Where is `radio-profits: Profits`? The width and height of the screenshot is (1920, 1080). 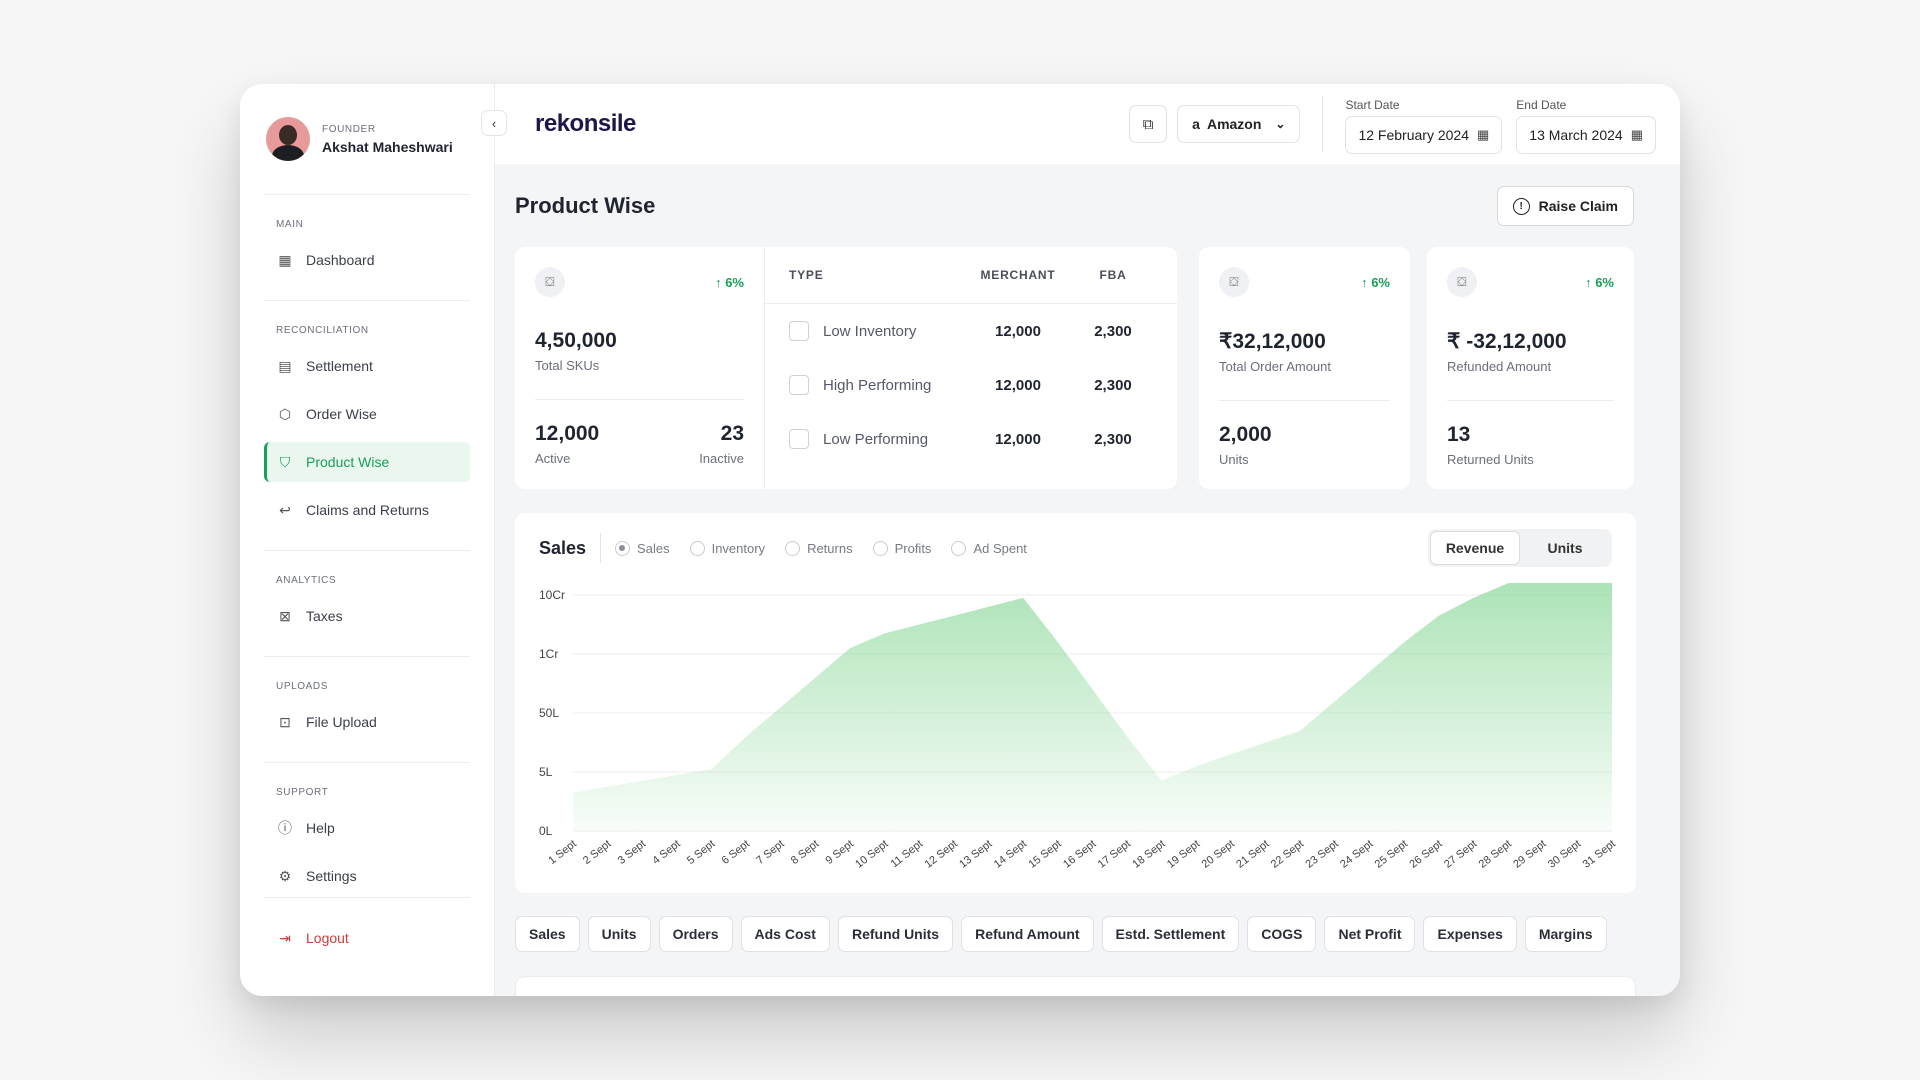
radio-profits: Profits is located at coordinates (901, 548).